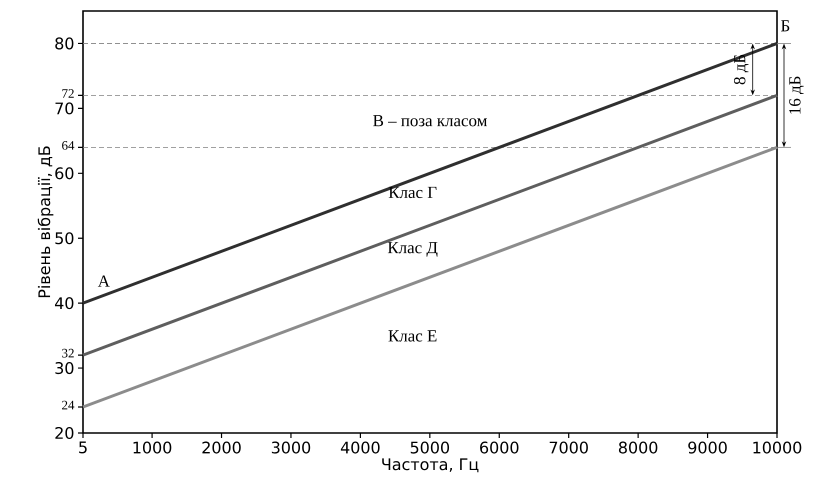 This screenshot has width=814, height=494. What do you see at coordinates (413, 249) in the screenshot?
I see `annotation: Клас Д` at bounding box center [413, 249].